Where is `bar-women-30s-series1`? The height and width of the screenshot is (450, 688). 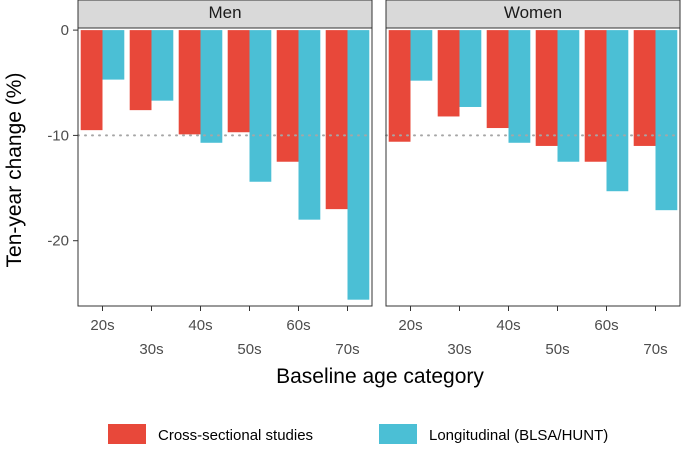 bar-women-30s-series1 is located at coordinates (448, 73).